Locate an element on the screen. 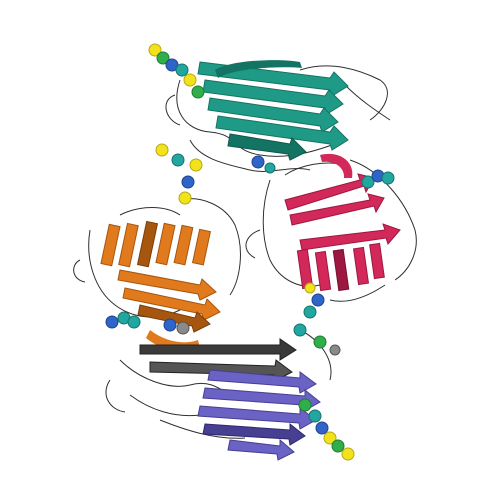  glycan-mid-right is located at coordinates (317, 319).